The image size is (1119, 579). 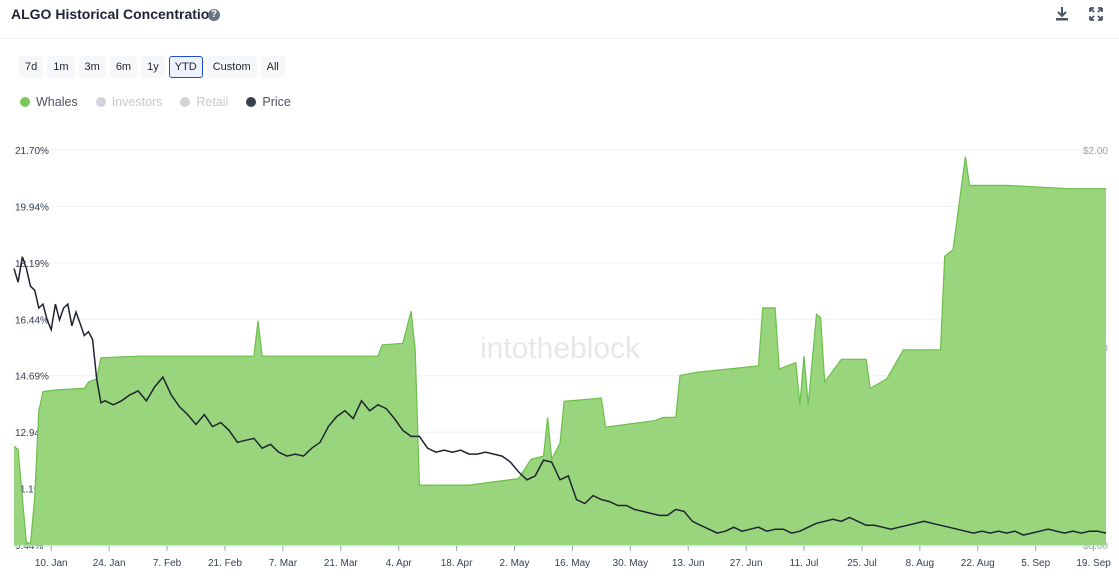 I want to click on range-button-1y: 1y, so click(x=153, y=67).